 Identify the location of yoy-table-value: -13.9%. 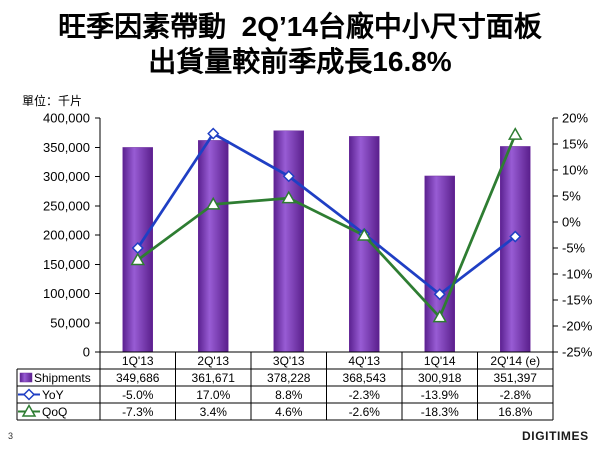
(440, 395).